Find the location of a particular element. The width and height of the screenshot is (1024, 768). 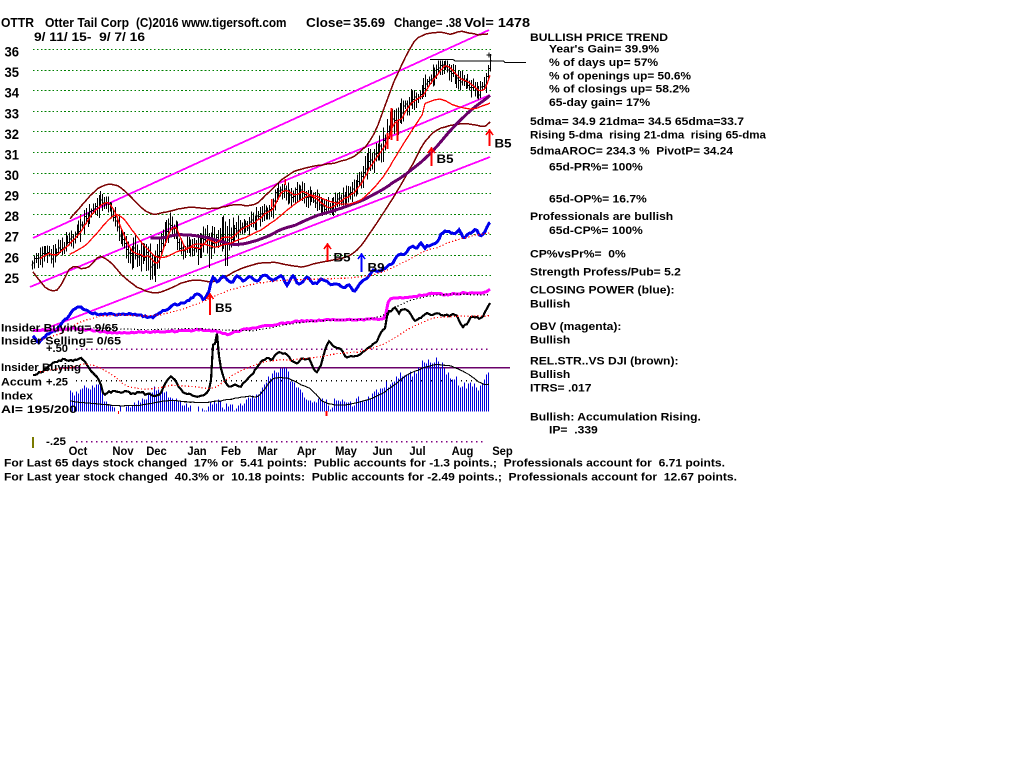

svg-text: 35 is located at coordinates (12, 72).